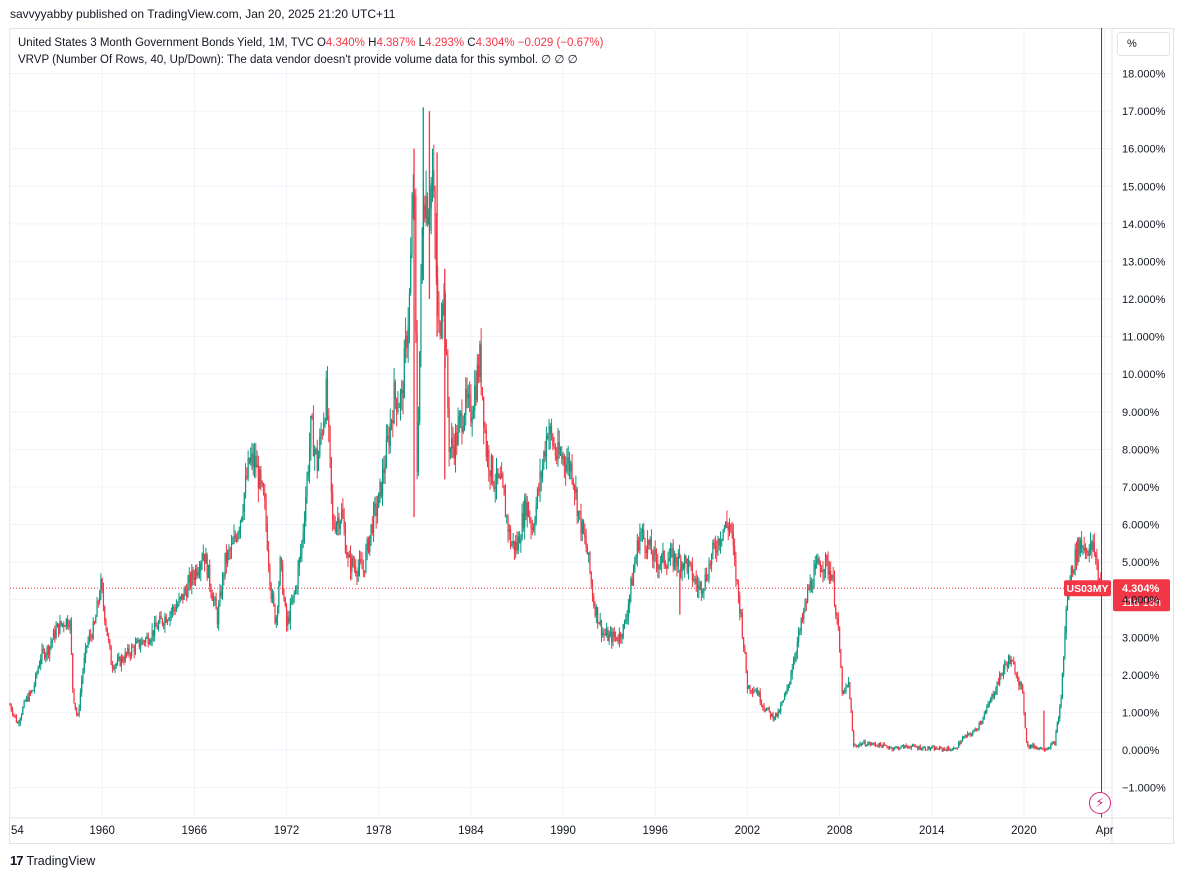  What do you see at coordinates (1141, 595) in the screenshot?
I see `last-price-tag` at bounding box center [1141, 595].